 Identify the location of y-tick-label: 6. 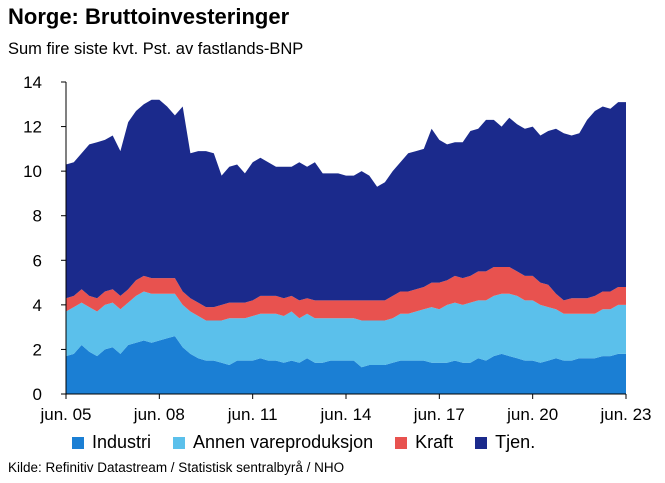
(37, 260).